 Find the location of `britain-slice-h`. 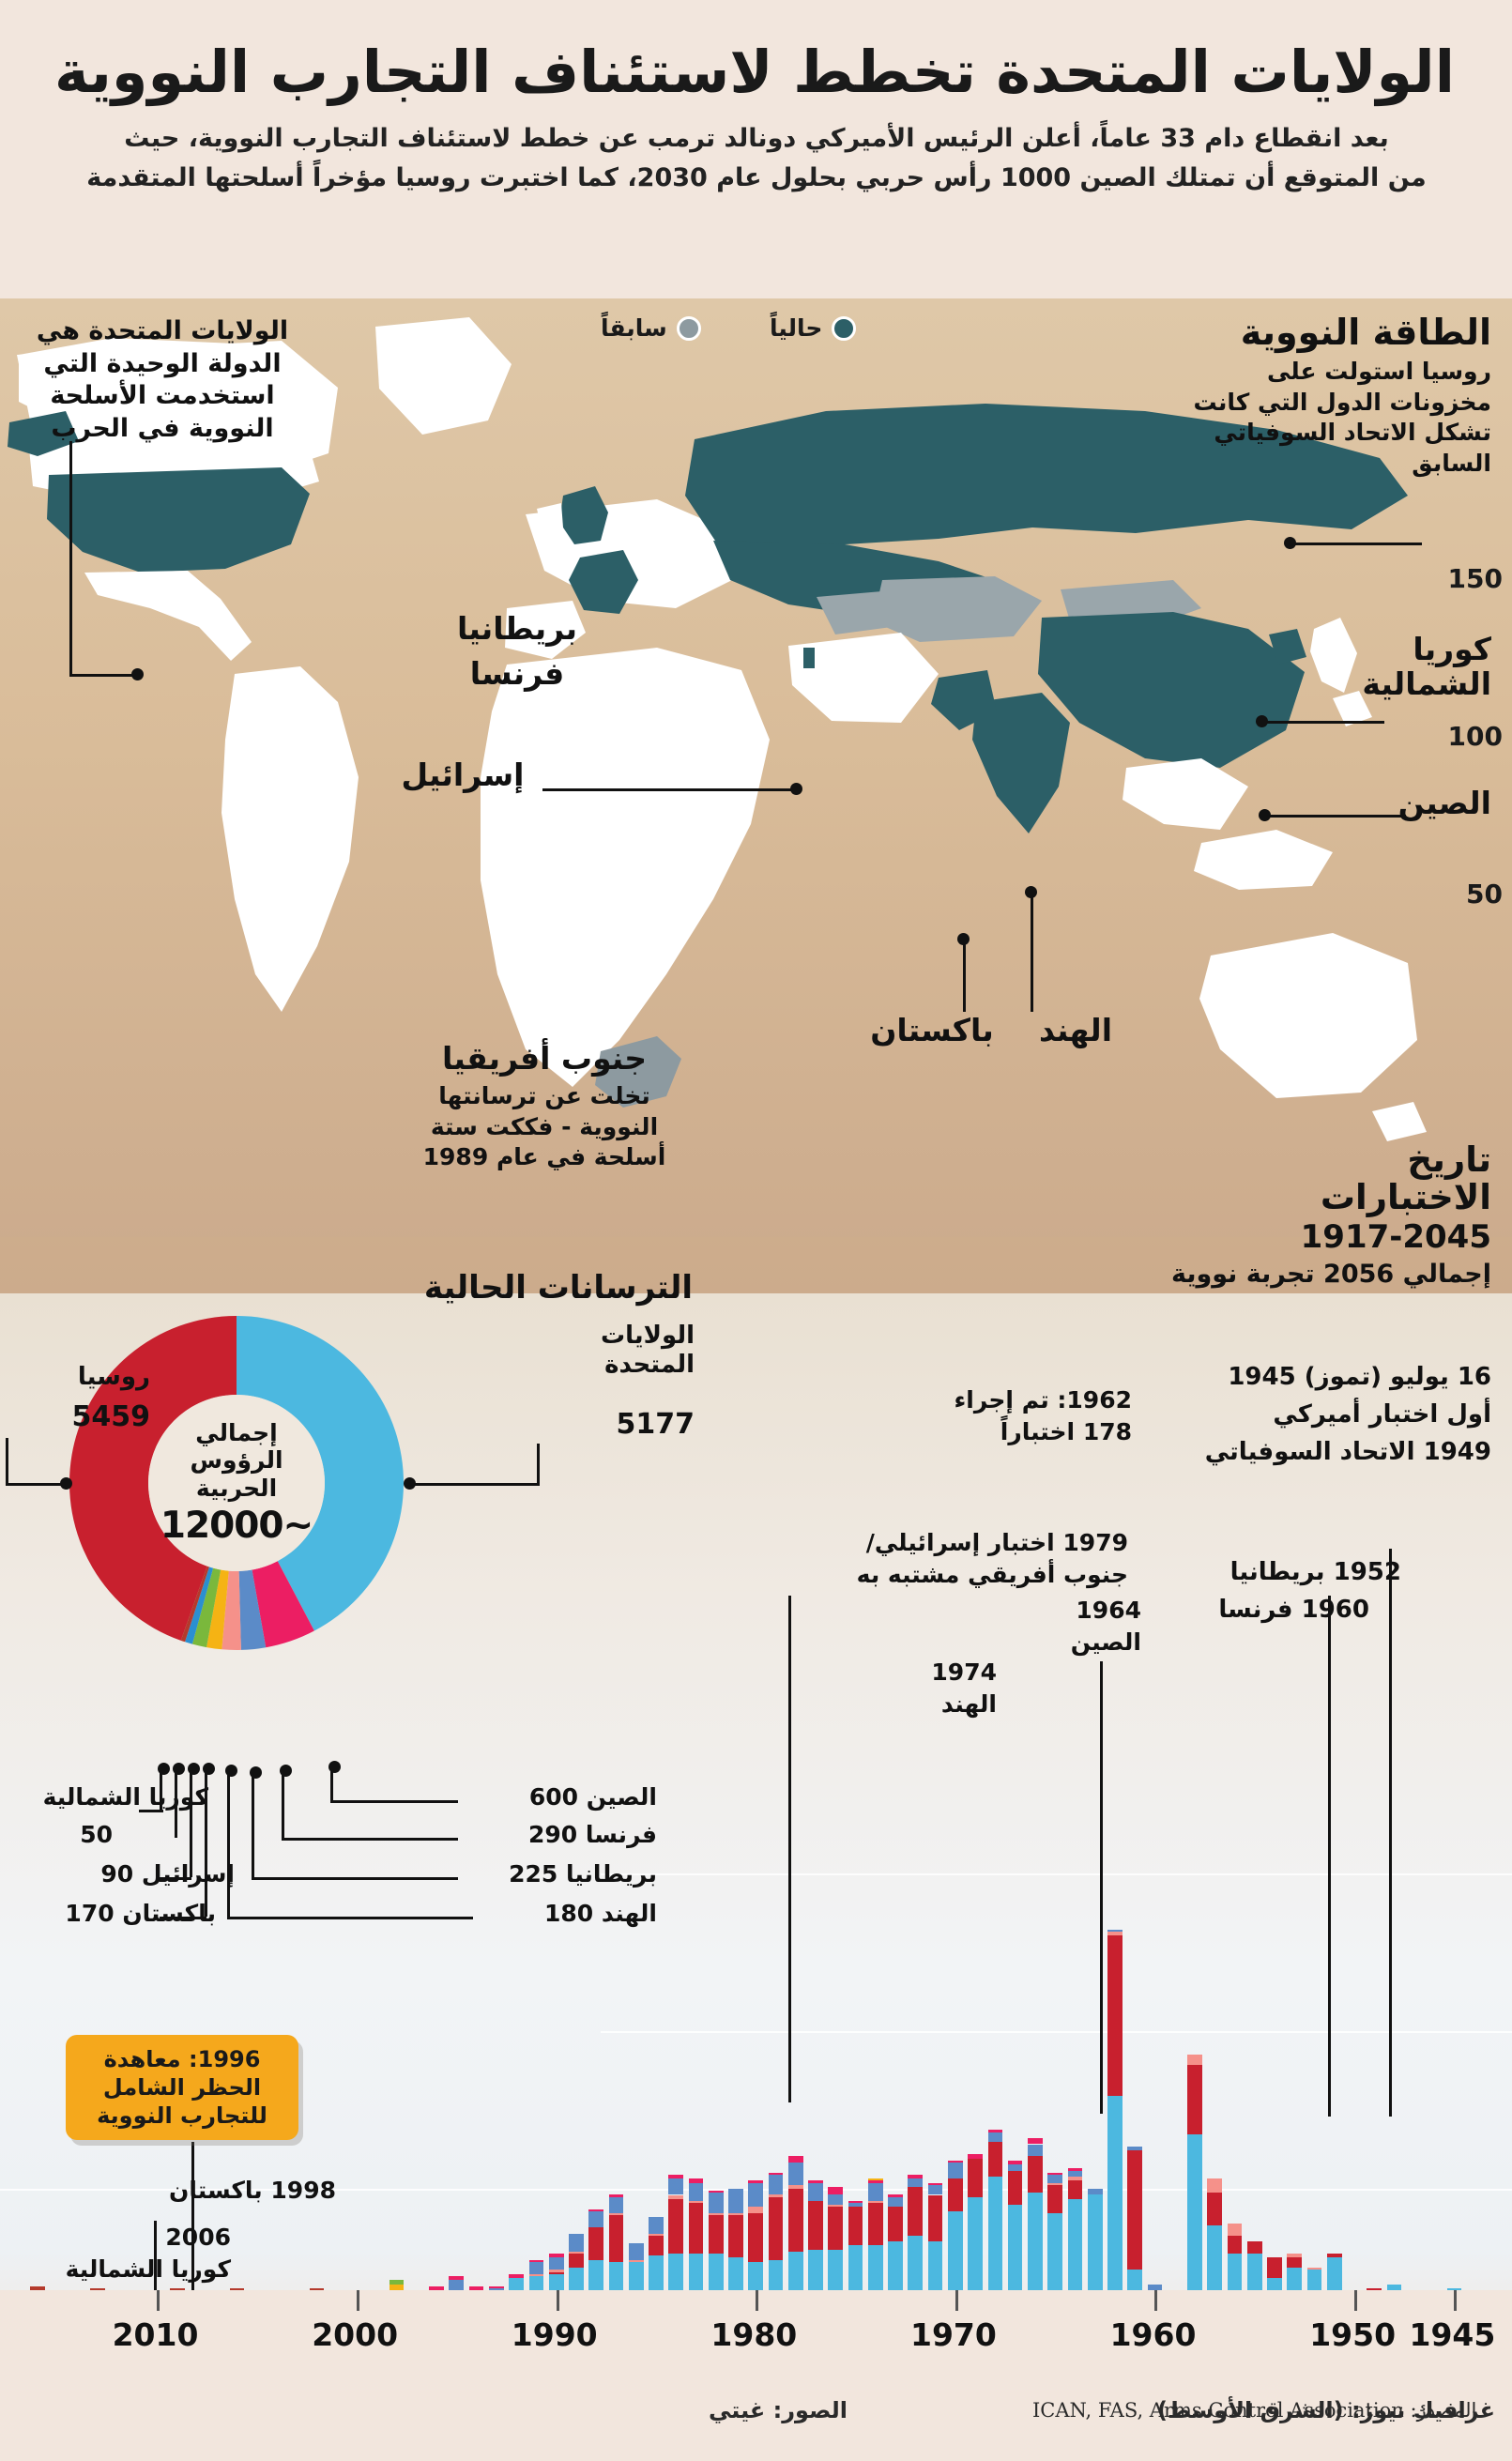

britain-slice-h is located at coordinates (355, 1878).